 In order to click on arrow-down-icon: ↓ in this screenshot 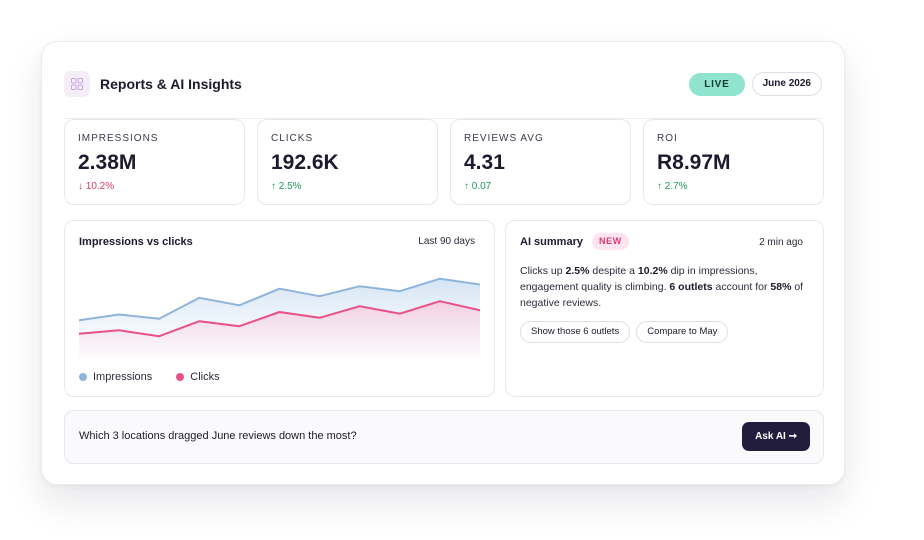, I will do `click(80, 186)`.